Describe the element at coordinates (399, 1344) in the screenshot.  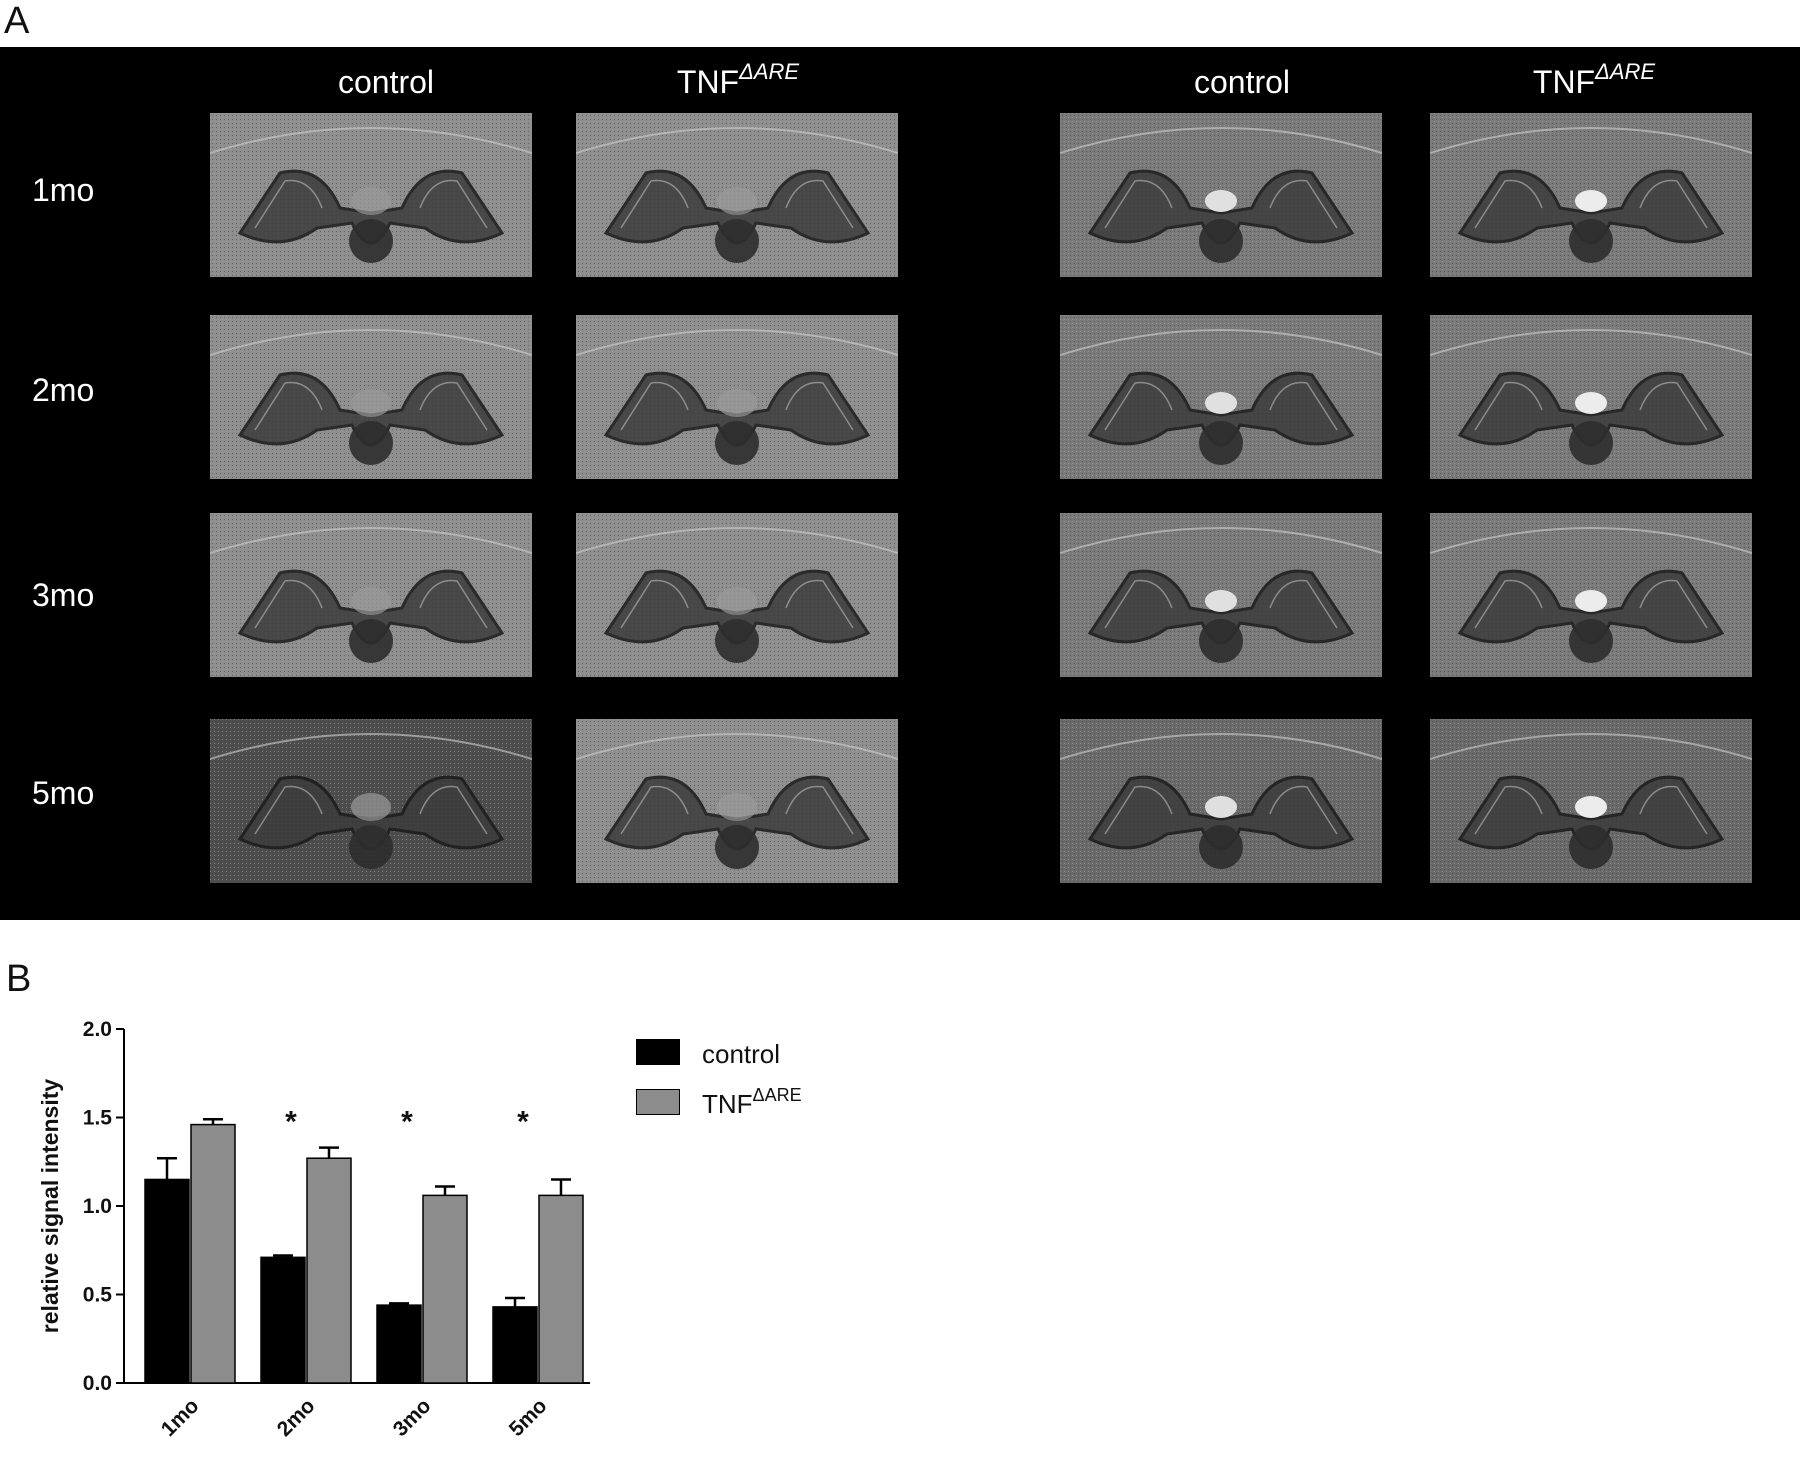
I see `bar-control-3mo` at that location.